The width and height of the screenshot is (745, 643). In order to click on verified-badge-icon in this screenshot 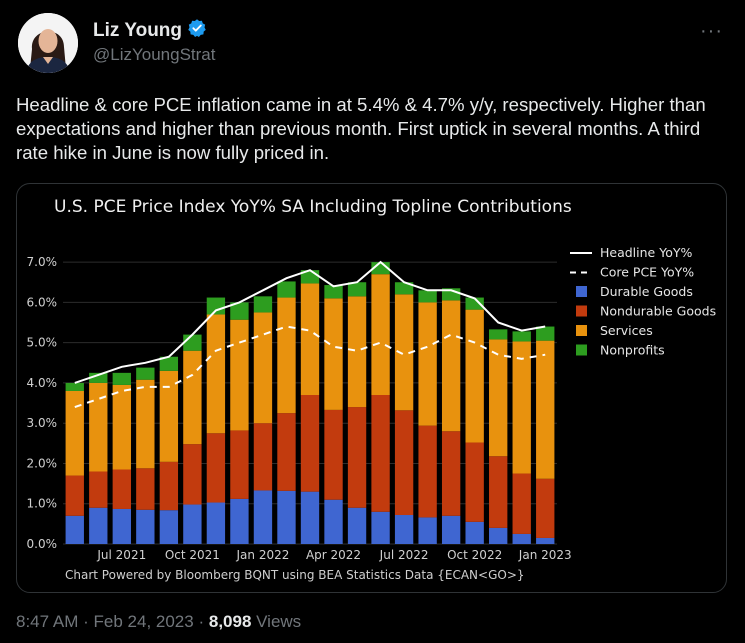, I will do `click(197, 31)`.